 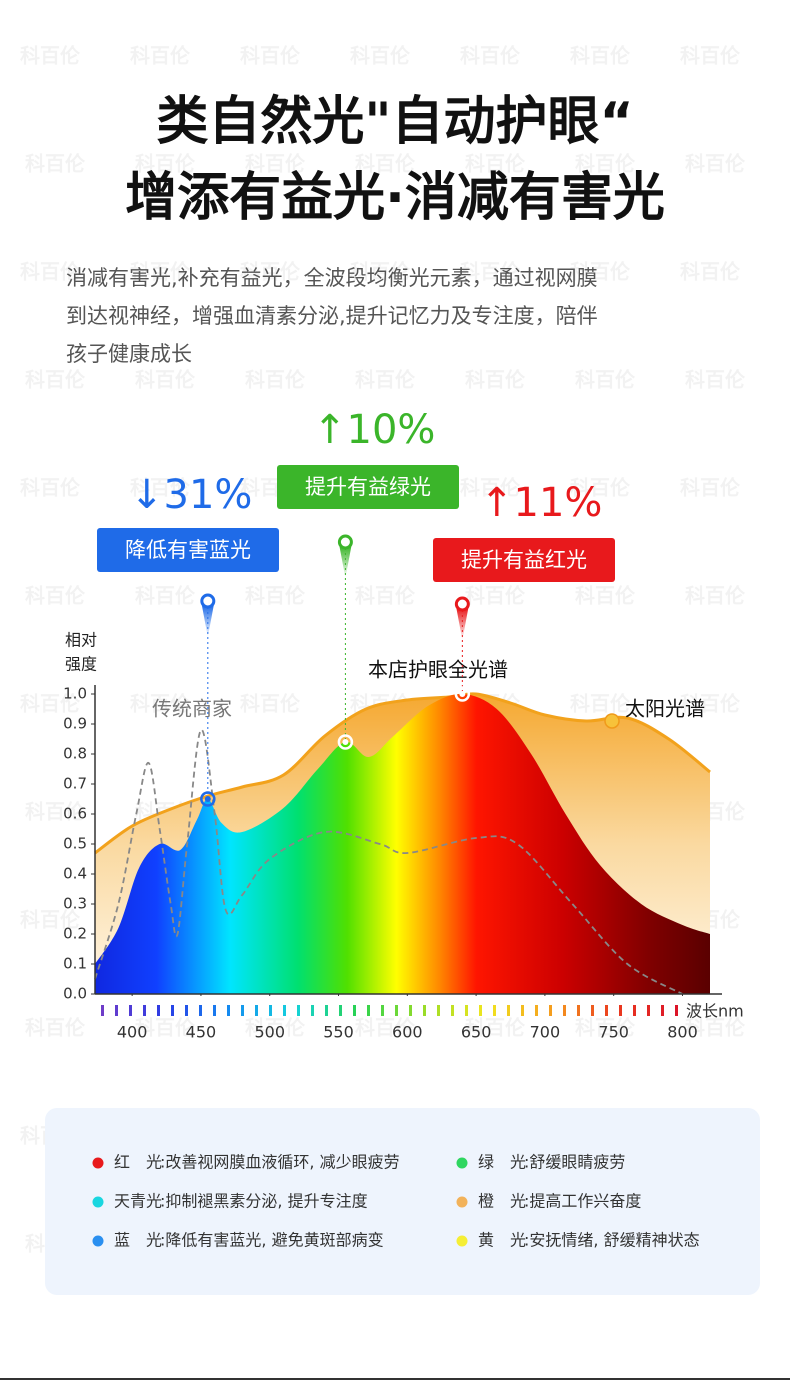 I want to click on description: 孩子健康成长, so click(x=129, y=354).